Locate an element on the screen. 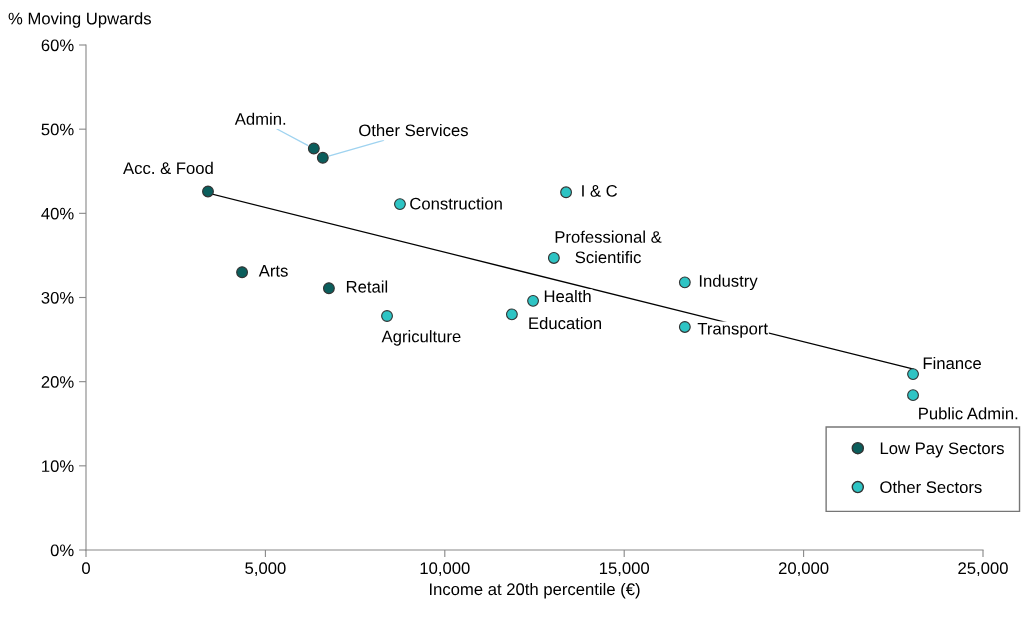 The height and width of the screenshot is (623, 1030). annotation: Finance is located at coordinates (952, 363).